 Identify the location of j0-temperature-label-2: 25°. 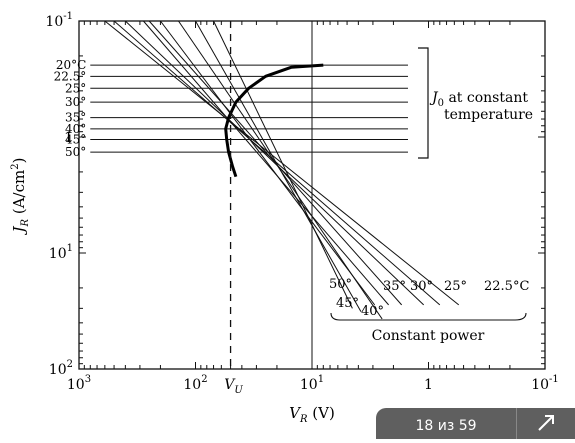
(75, 88).